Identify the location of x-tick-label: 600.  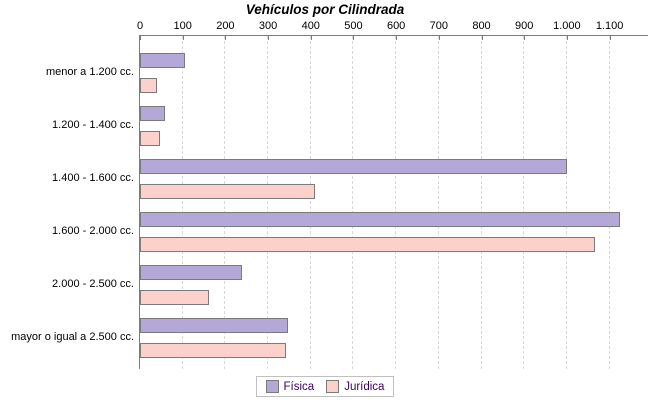
(396, 26).